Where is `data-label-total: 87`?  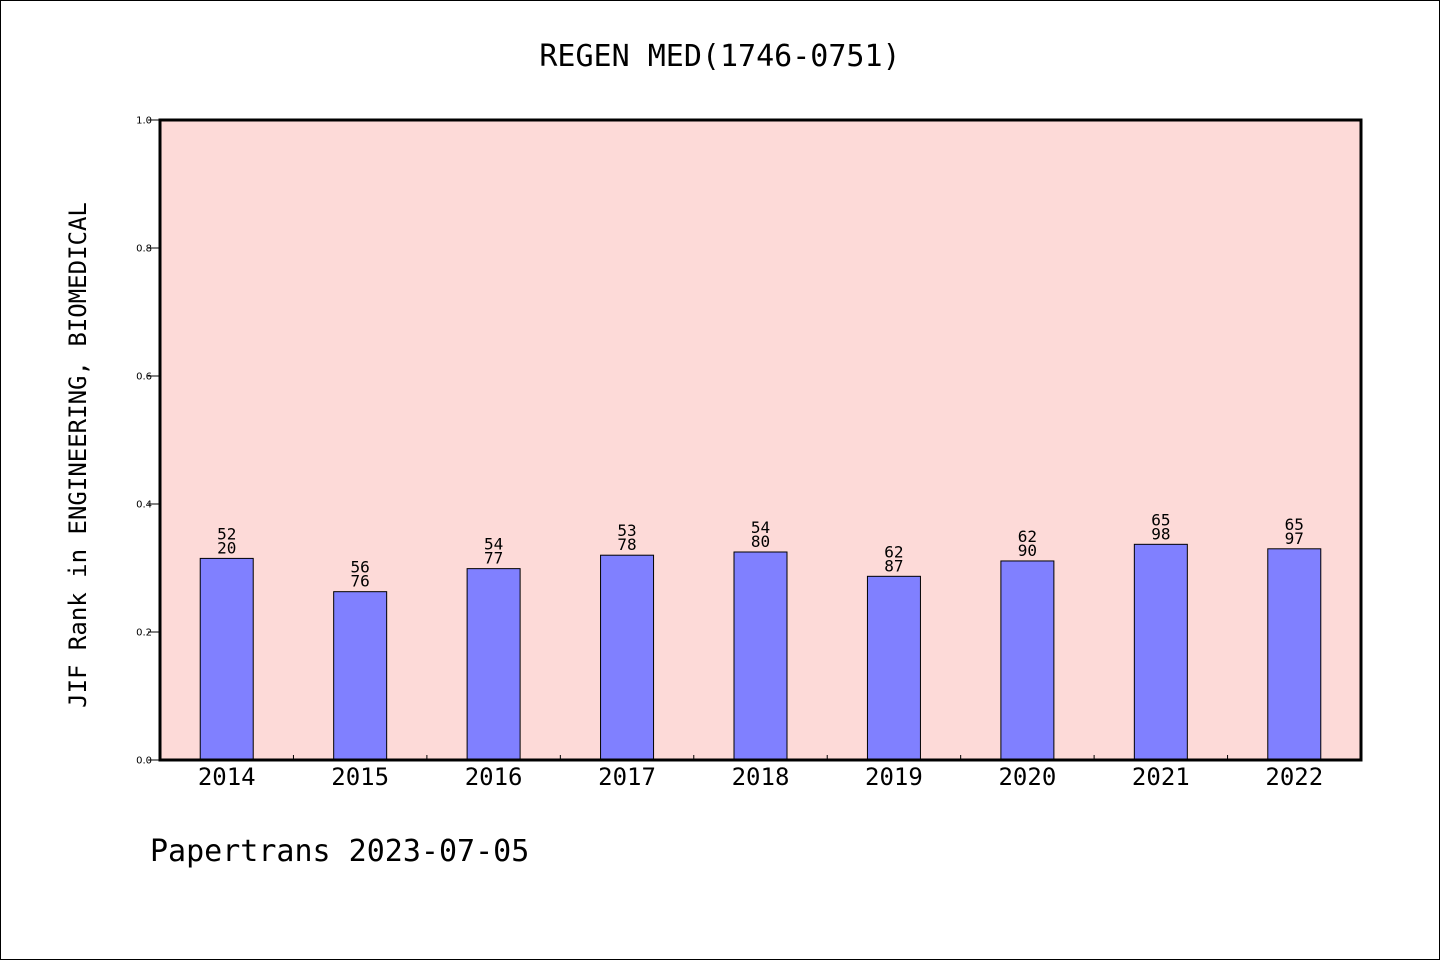 data-label-total: 87 is located at coordinates (893, 565).